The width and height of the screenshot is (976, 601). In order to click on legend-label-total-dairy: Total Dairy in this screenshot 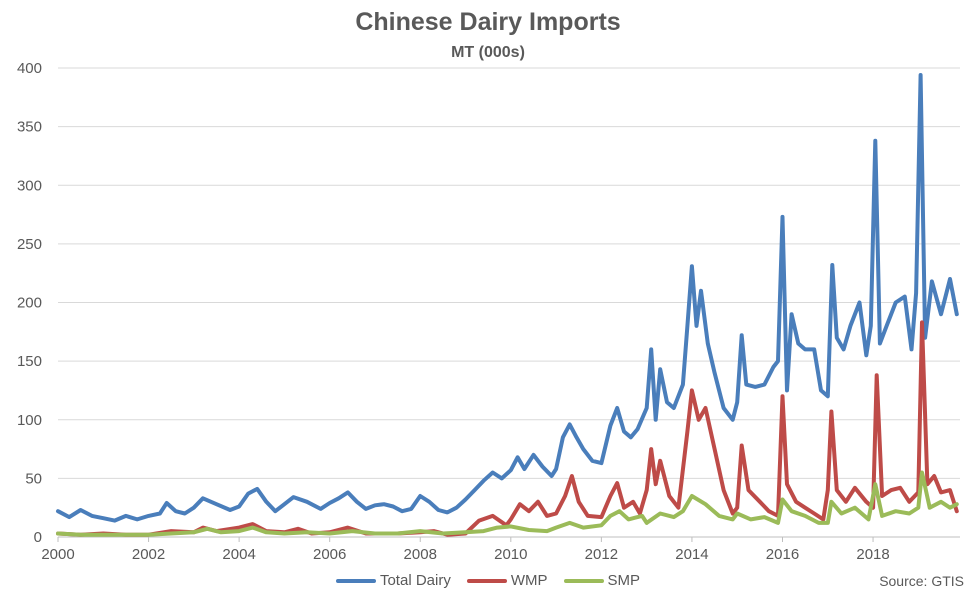, I will do `click(415, 580)`.